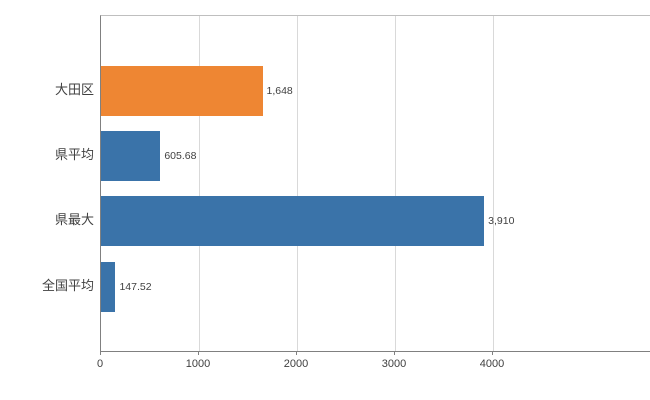 The image size is (650, 400). What do you see at coordinates (394, 364) in the screenshot?
I see `x-axis-tick-label: 3000` at bounding box center [394, 364].